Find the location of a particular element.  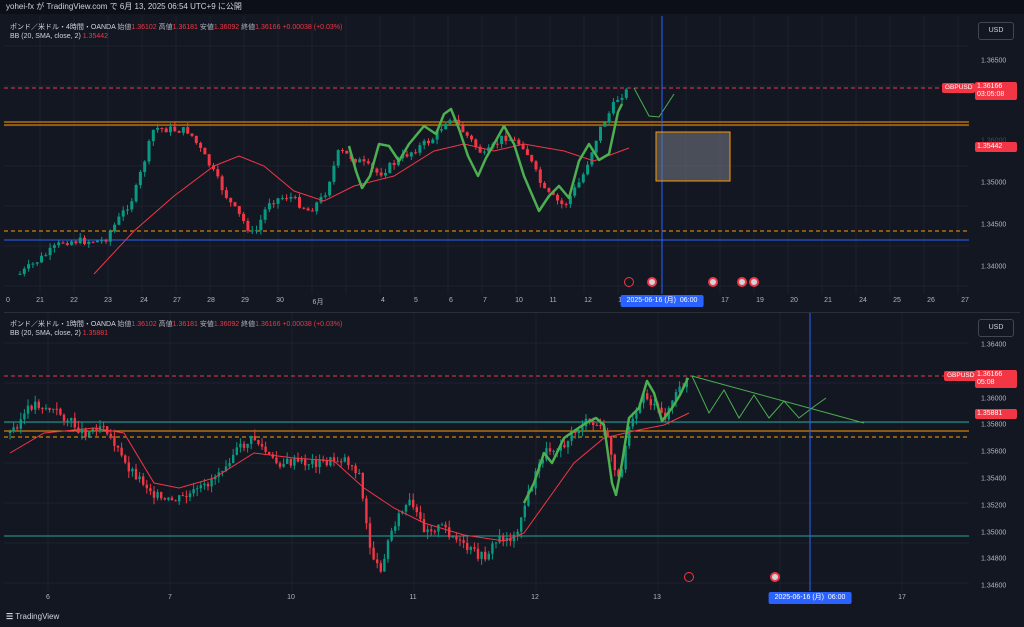

tradingview-logo: ☰ TradingView is located at coordinates (33, 616).